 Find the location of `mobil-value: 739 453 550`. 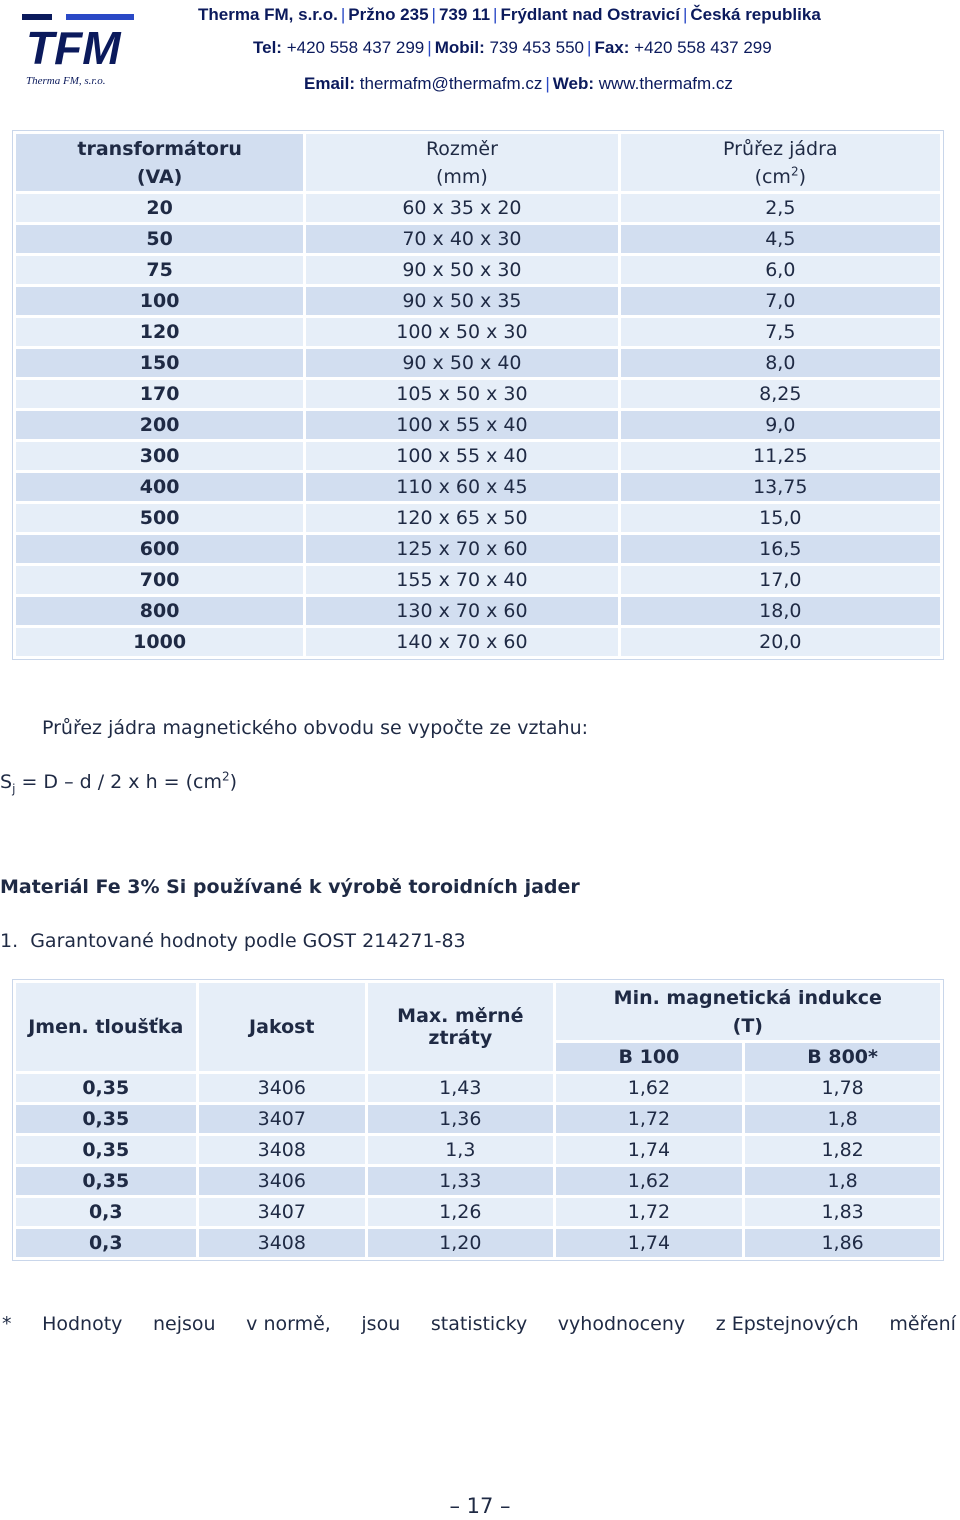

mobil-value: 739 453 550 is located at coordinates (537, 47).